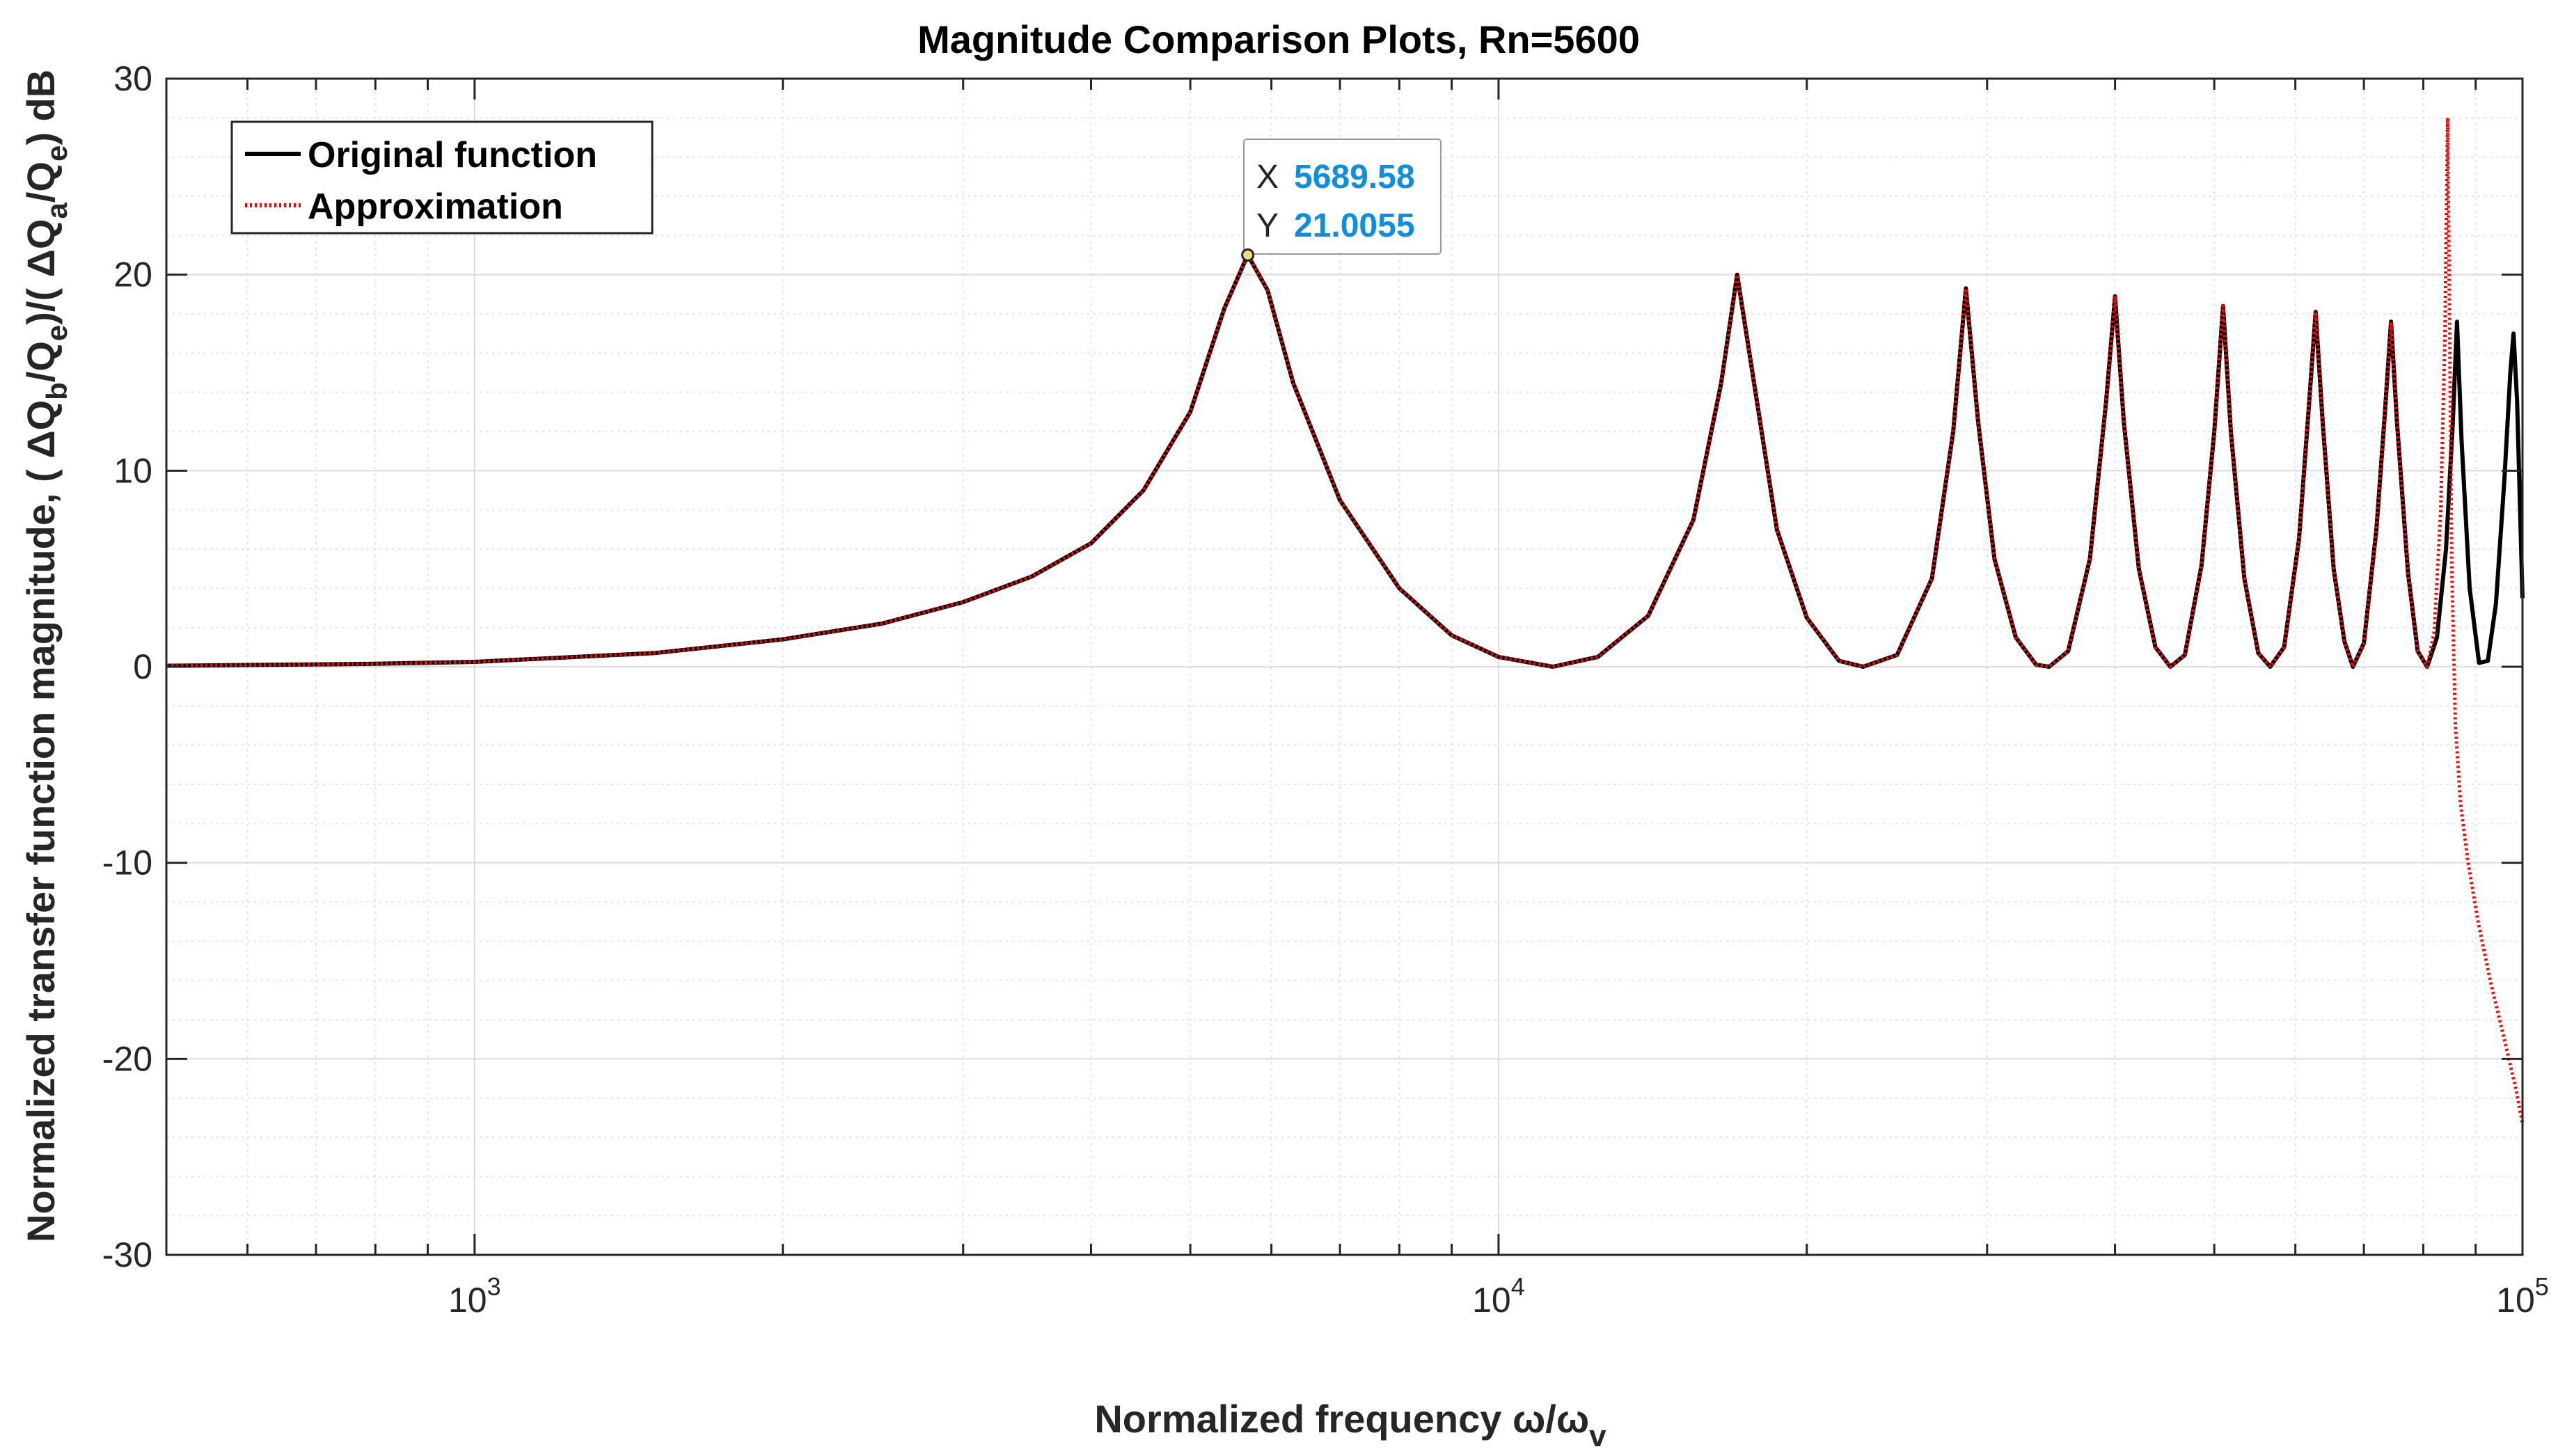 This screenshot has height=1456, width=2558. I want to click on y-tick-label: 0, so click(142, 666).